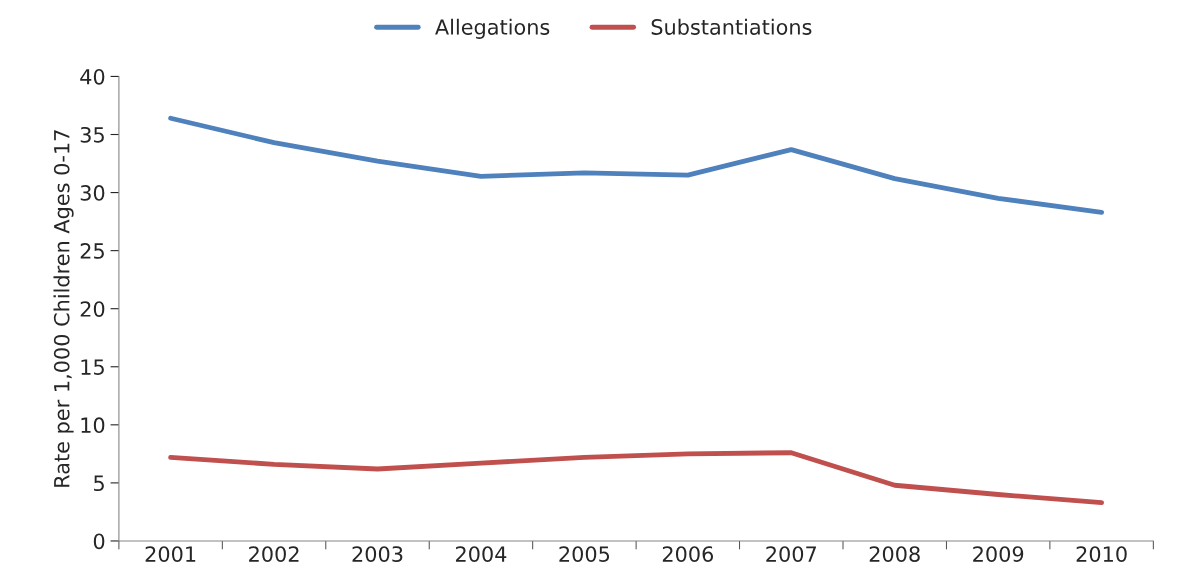 The height and width of the screenshot is (588, 1189). Describe the element at coordinates (791, 554) in the screenshot. I see `x-tick-label: 2007` at that location.